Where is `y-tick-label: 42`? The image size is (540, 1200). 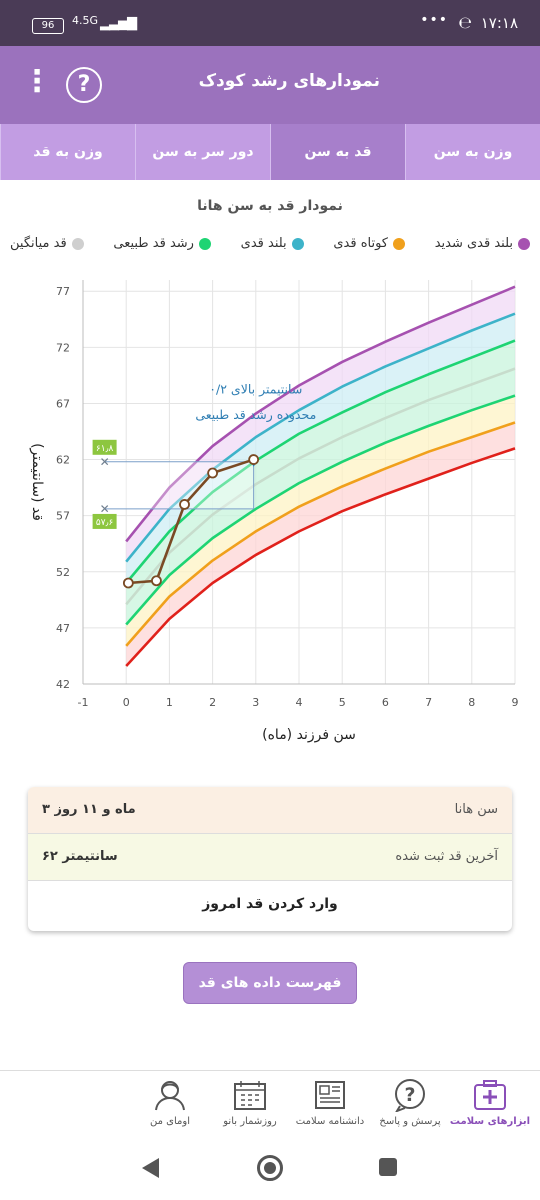
y-tick-label: 42 is located at coordinates (63, 684).